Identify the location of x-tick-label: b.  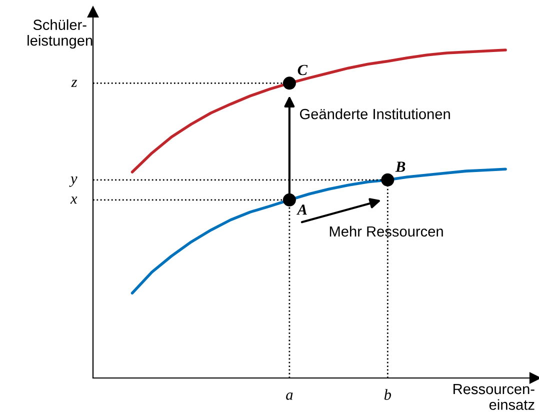
(388, 394).